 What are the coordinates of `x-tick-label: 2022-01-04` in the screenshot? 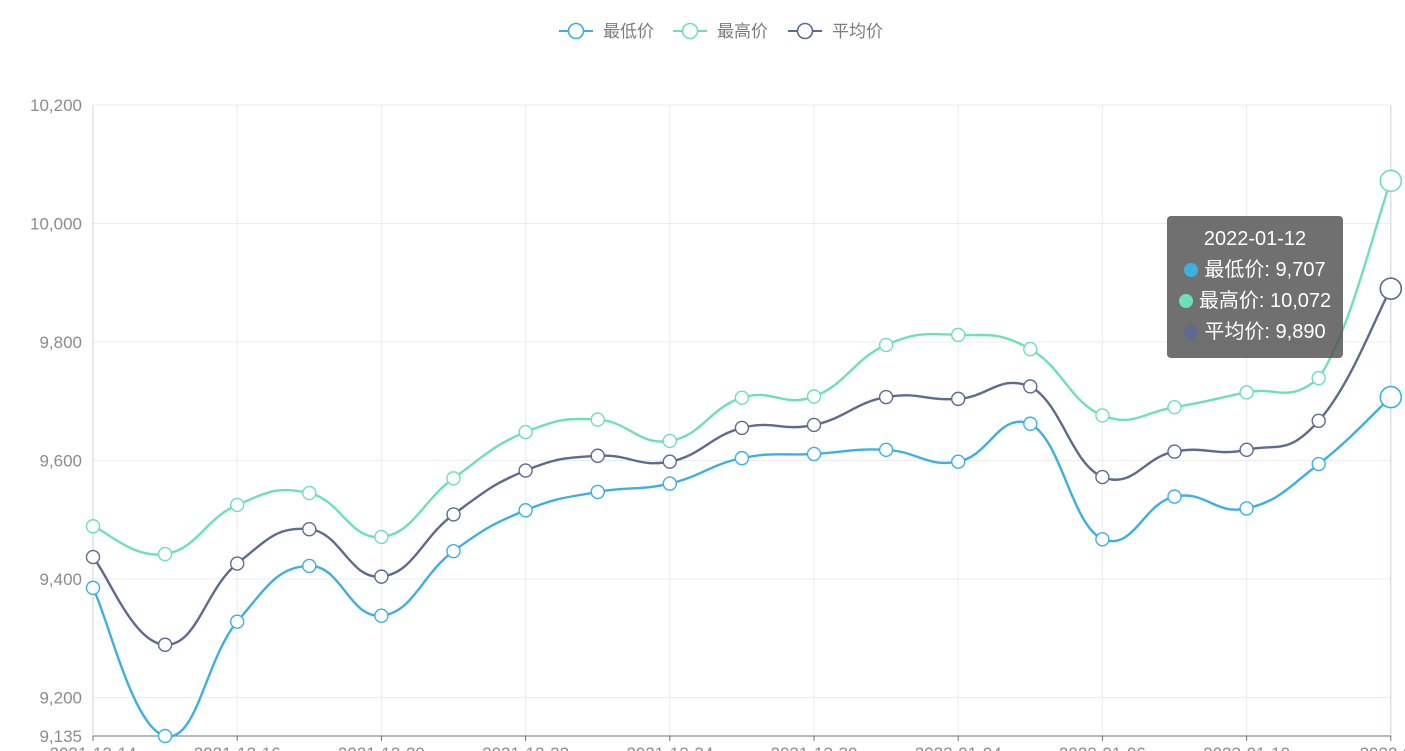 It's located at (958, 747).